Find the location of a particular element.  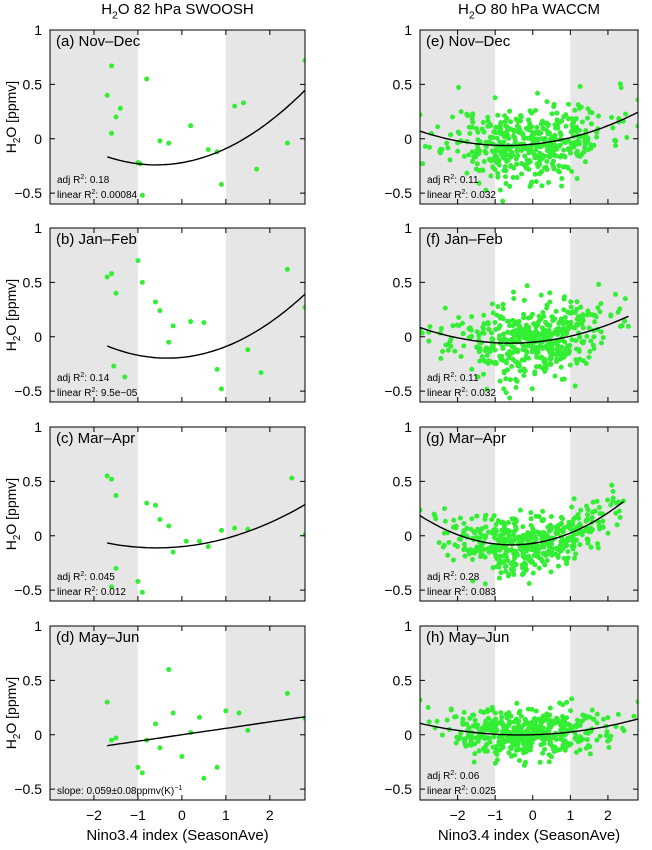

fit-curve is located at coordinates (205, 127).